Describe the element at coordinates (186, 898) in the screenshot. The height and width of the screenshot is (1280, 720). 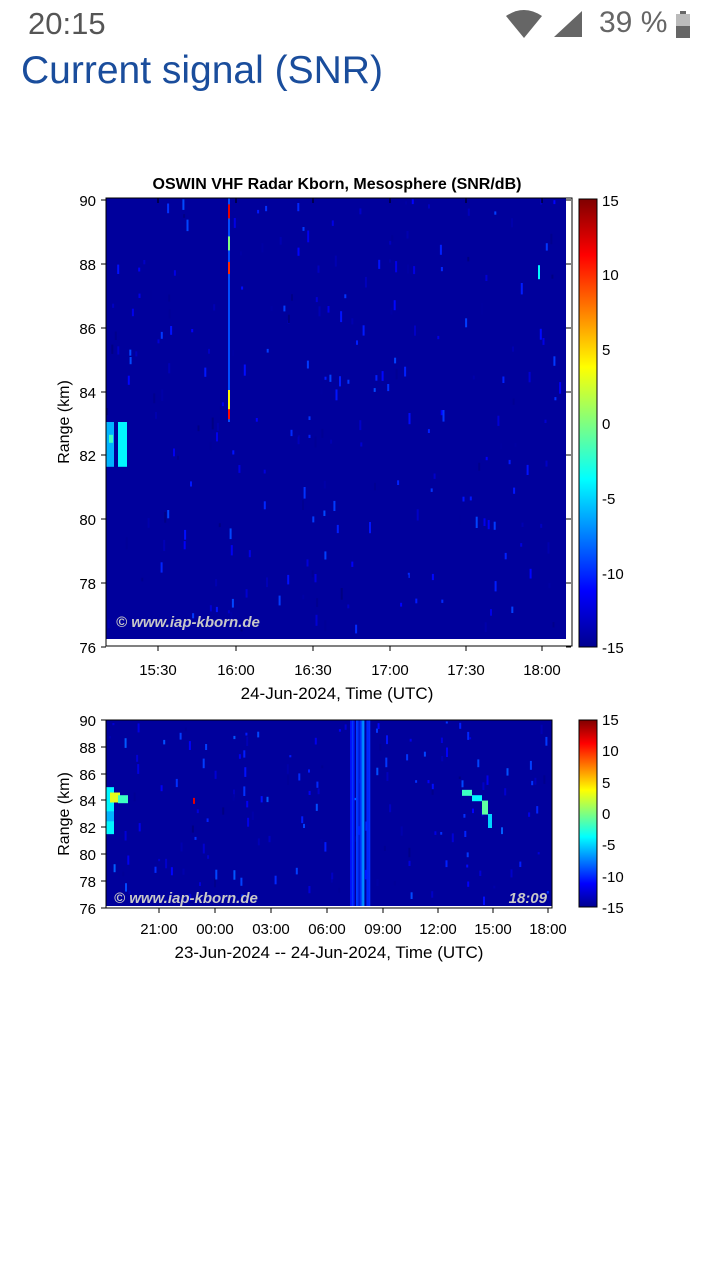
I see `chart2-watermark: © www.iap-kborn.de` at that location.